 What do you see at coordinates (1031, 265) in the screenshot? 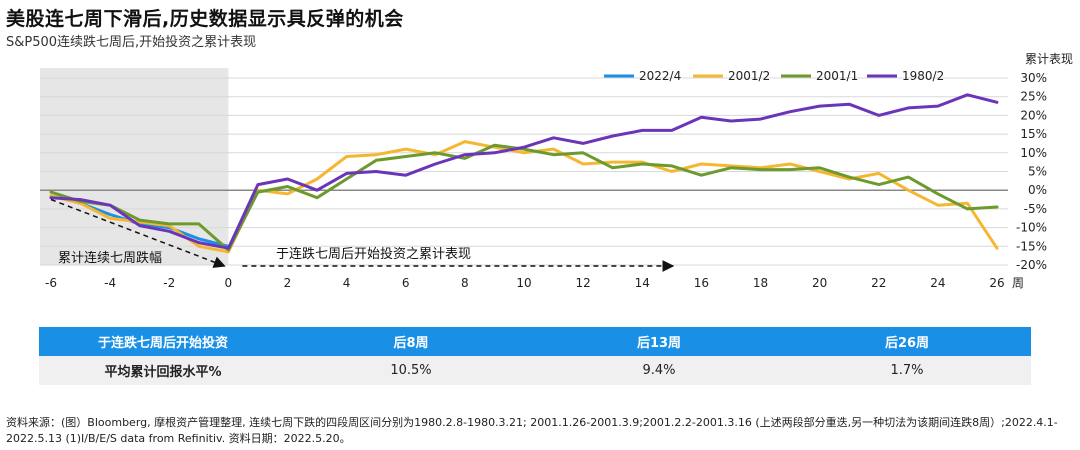
I see `y-tick-label: -20%` at bounding box center [1031, 265].